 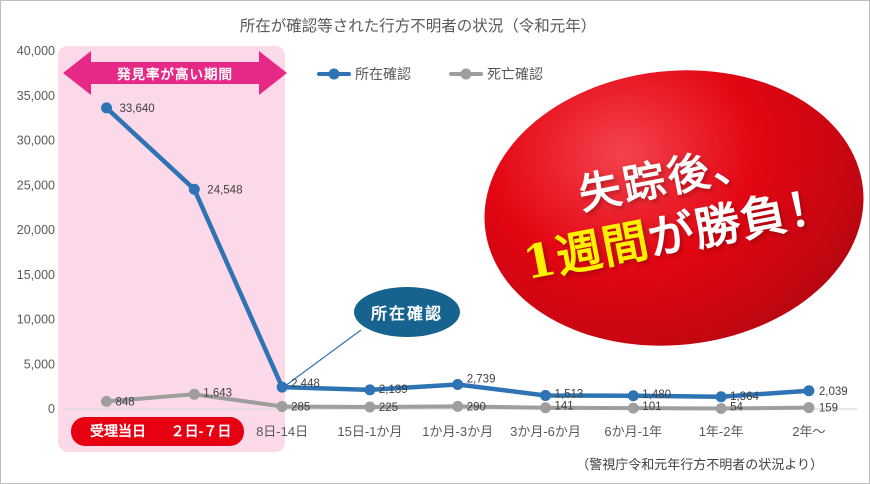 What do you see at coordinates (36, 275) in the screenshot?
I see `y-tick-label: 15,000` at bounding box center [36, 275].